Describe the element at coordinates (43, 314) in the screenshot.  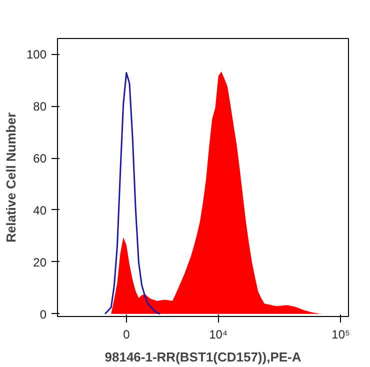
I see `y-tick-label: 0` at that location.